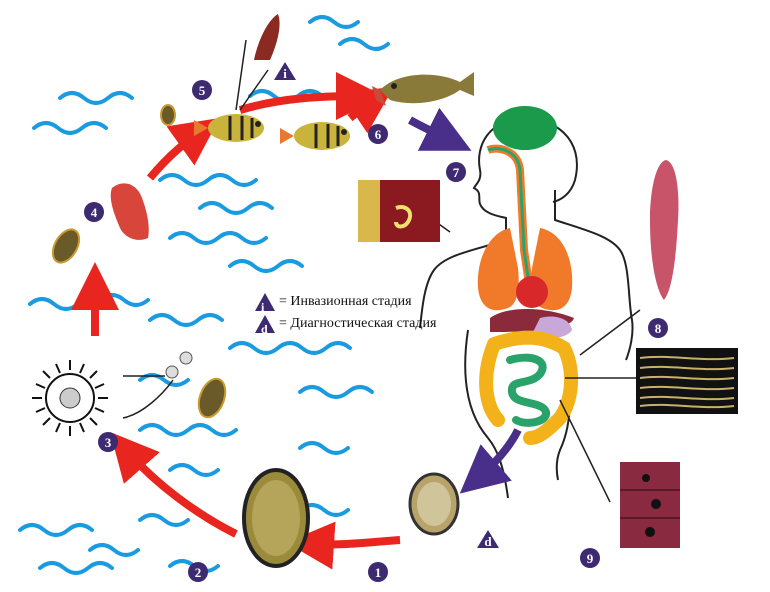  I want to click on svg-text: 5, so click(202, 90).